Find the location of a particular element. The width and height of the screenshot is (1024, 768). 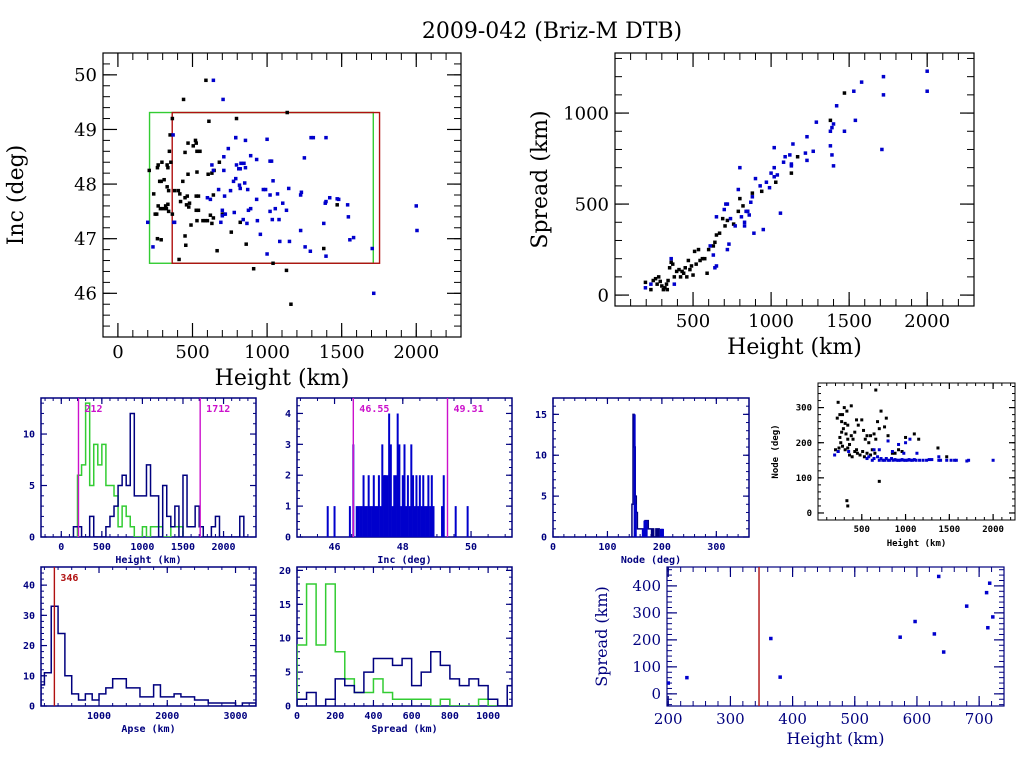

plot-frame is located at coordinates (148, 467).